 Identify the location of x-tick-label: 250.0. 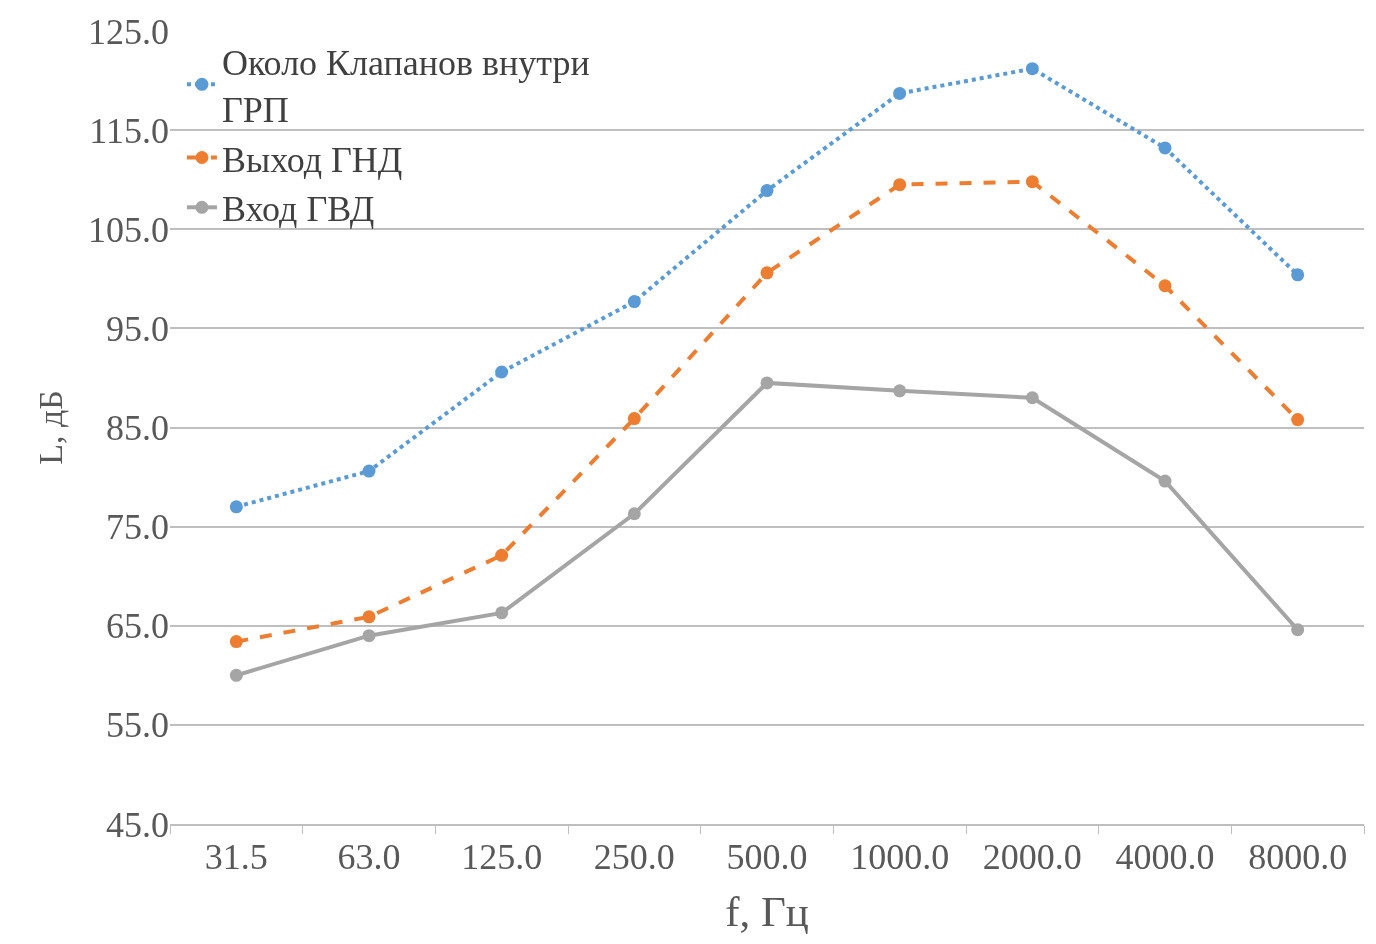
(634, 857).